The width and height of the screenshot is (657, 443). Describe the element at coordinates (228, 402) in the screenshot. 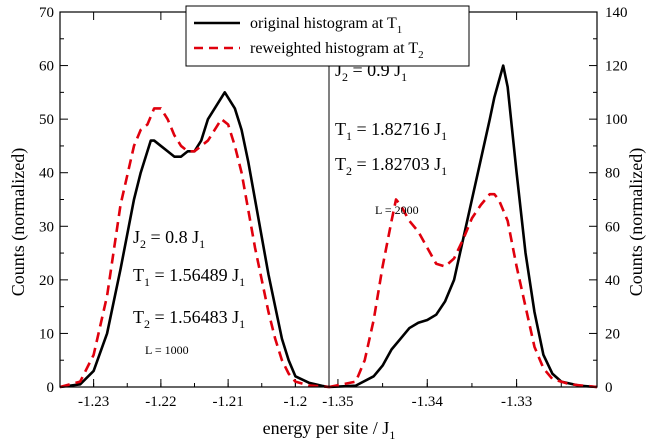

I see `x-tick-label-left: -1.21` at that location.